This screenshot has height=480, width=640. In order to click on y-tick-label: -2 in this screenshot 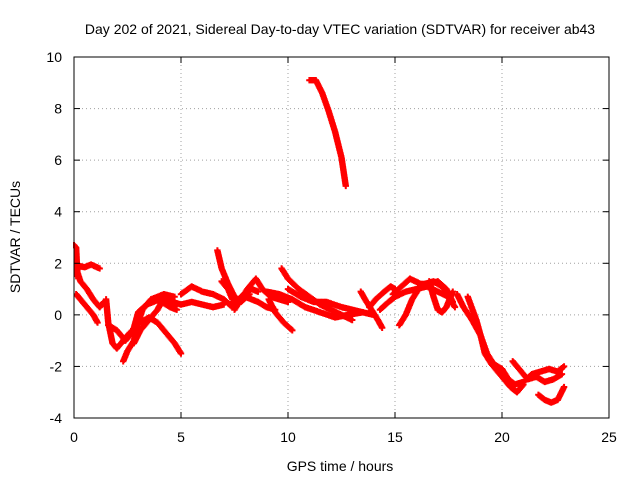, I will do `click(56, 366)`.